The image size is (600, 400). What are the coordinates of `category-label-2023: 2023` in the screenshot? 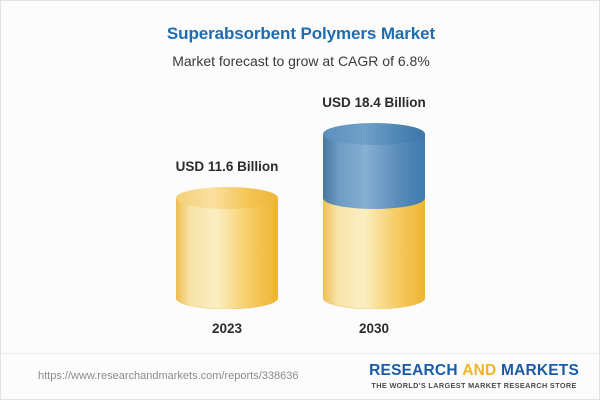 It's located at (227, 328).